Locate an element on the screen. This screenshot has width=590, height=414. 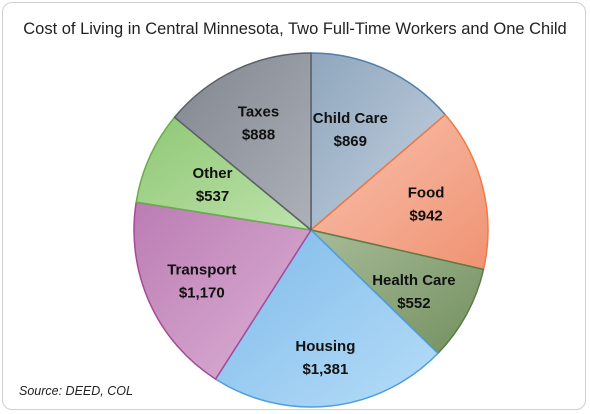
slice-label-taxes: Taxes is located at coordinates (258, 112).